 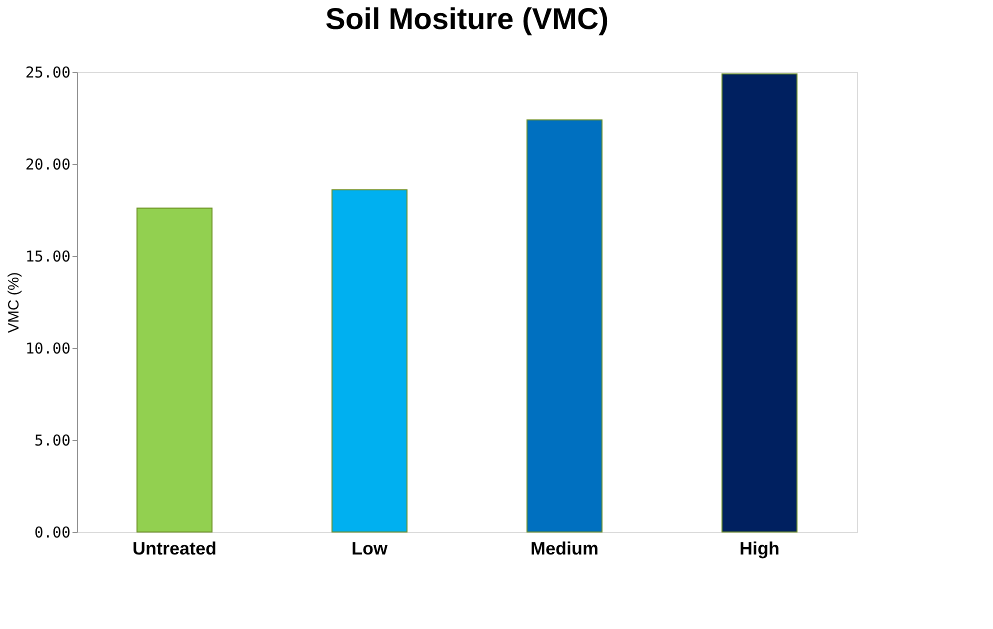 I want to click on y-tick-label: 20.00, so click(x=47, y=165).